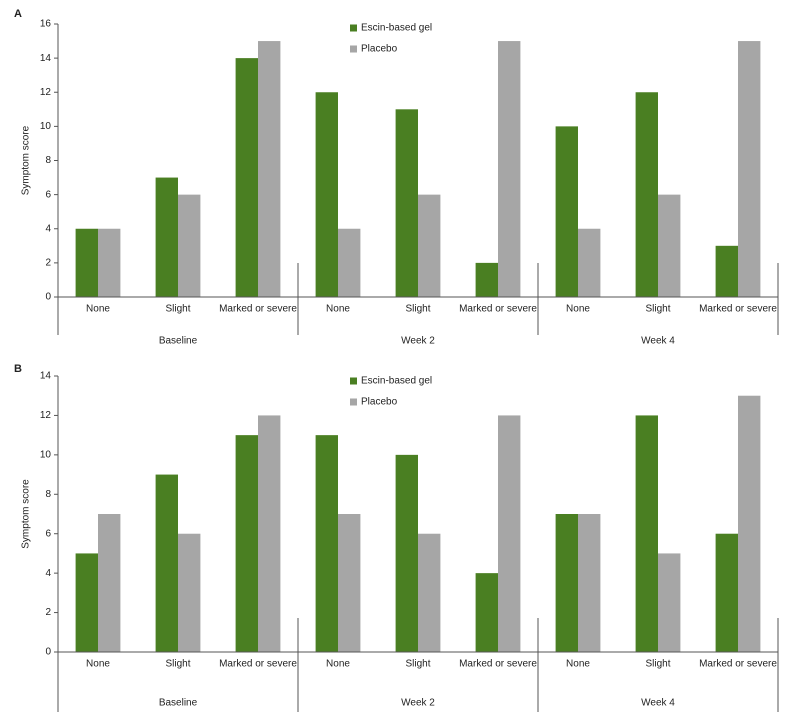 This screenshot has width=791, height=723. Describe the element at coordinates (46, 24) in the screenshot. I see `y-tick-label: 16` at that location.